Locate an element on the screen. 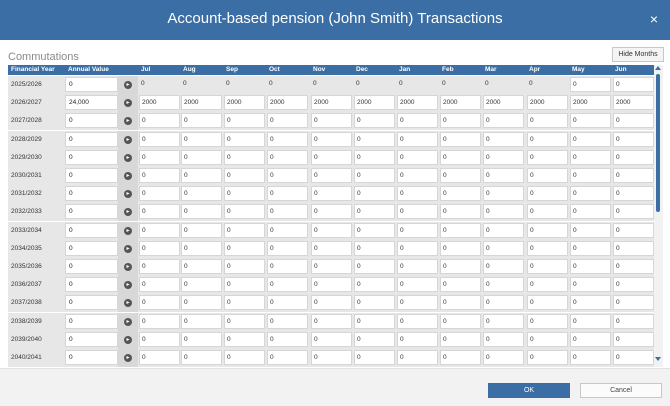  scroll-up-icon is located at coordinates (658, 68).